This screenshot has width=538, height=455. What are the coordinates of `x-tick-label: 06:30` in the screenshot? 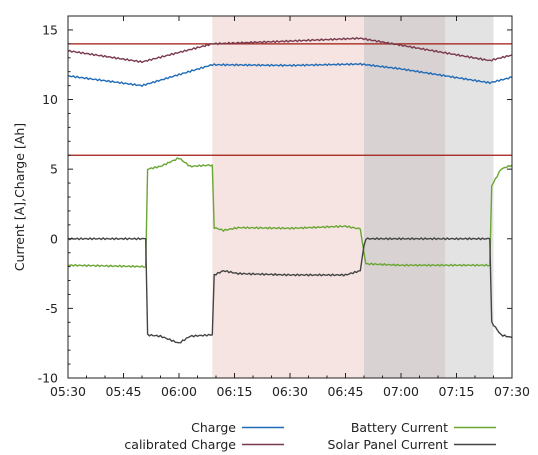 It's located at (290, 391).